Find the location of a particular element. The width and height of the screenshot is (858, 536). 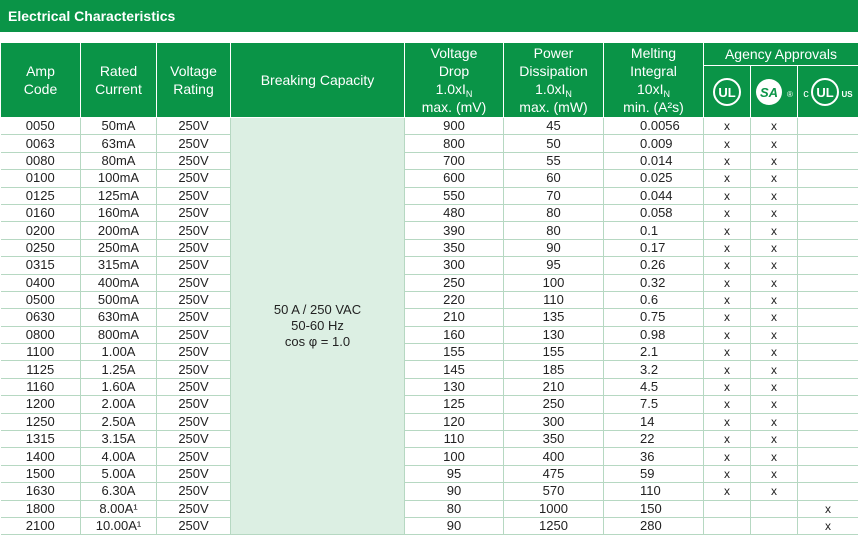

data-row: 0200 200mA 250V 390 80 0.1 x x is located at coordinates (429, 230).